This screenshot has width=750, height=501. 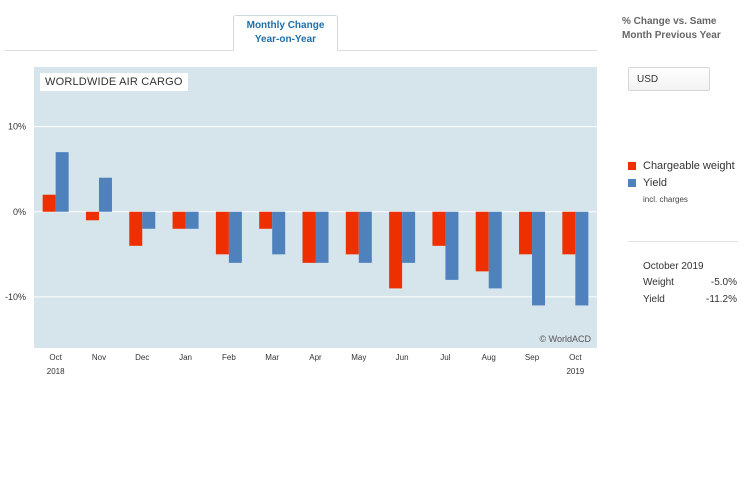 What do you see at coordinates (671, 35) in the screenshot?
I see `sidebar-title-line2: Month Previous Year` at bounding box center [671, 35].